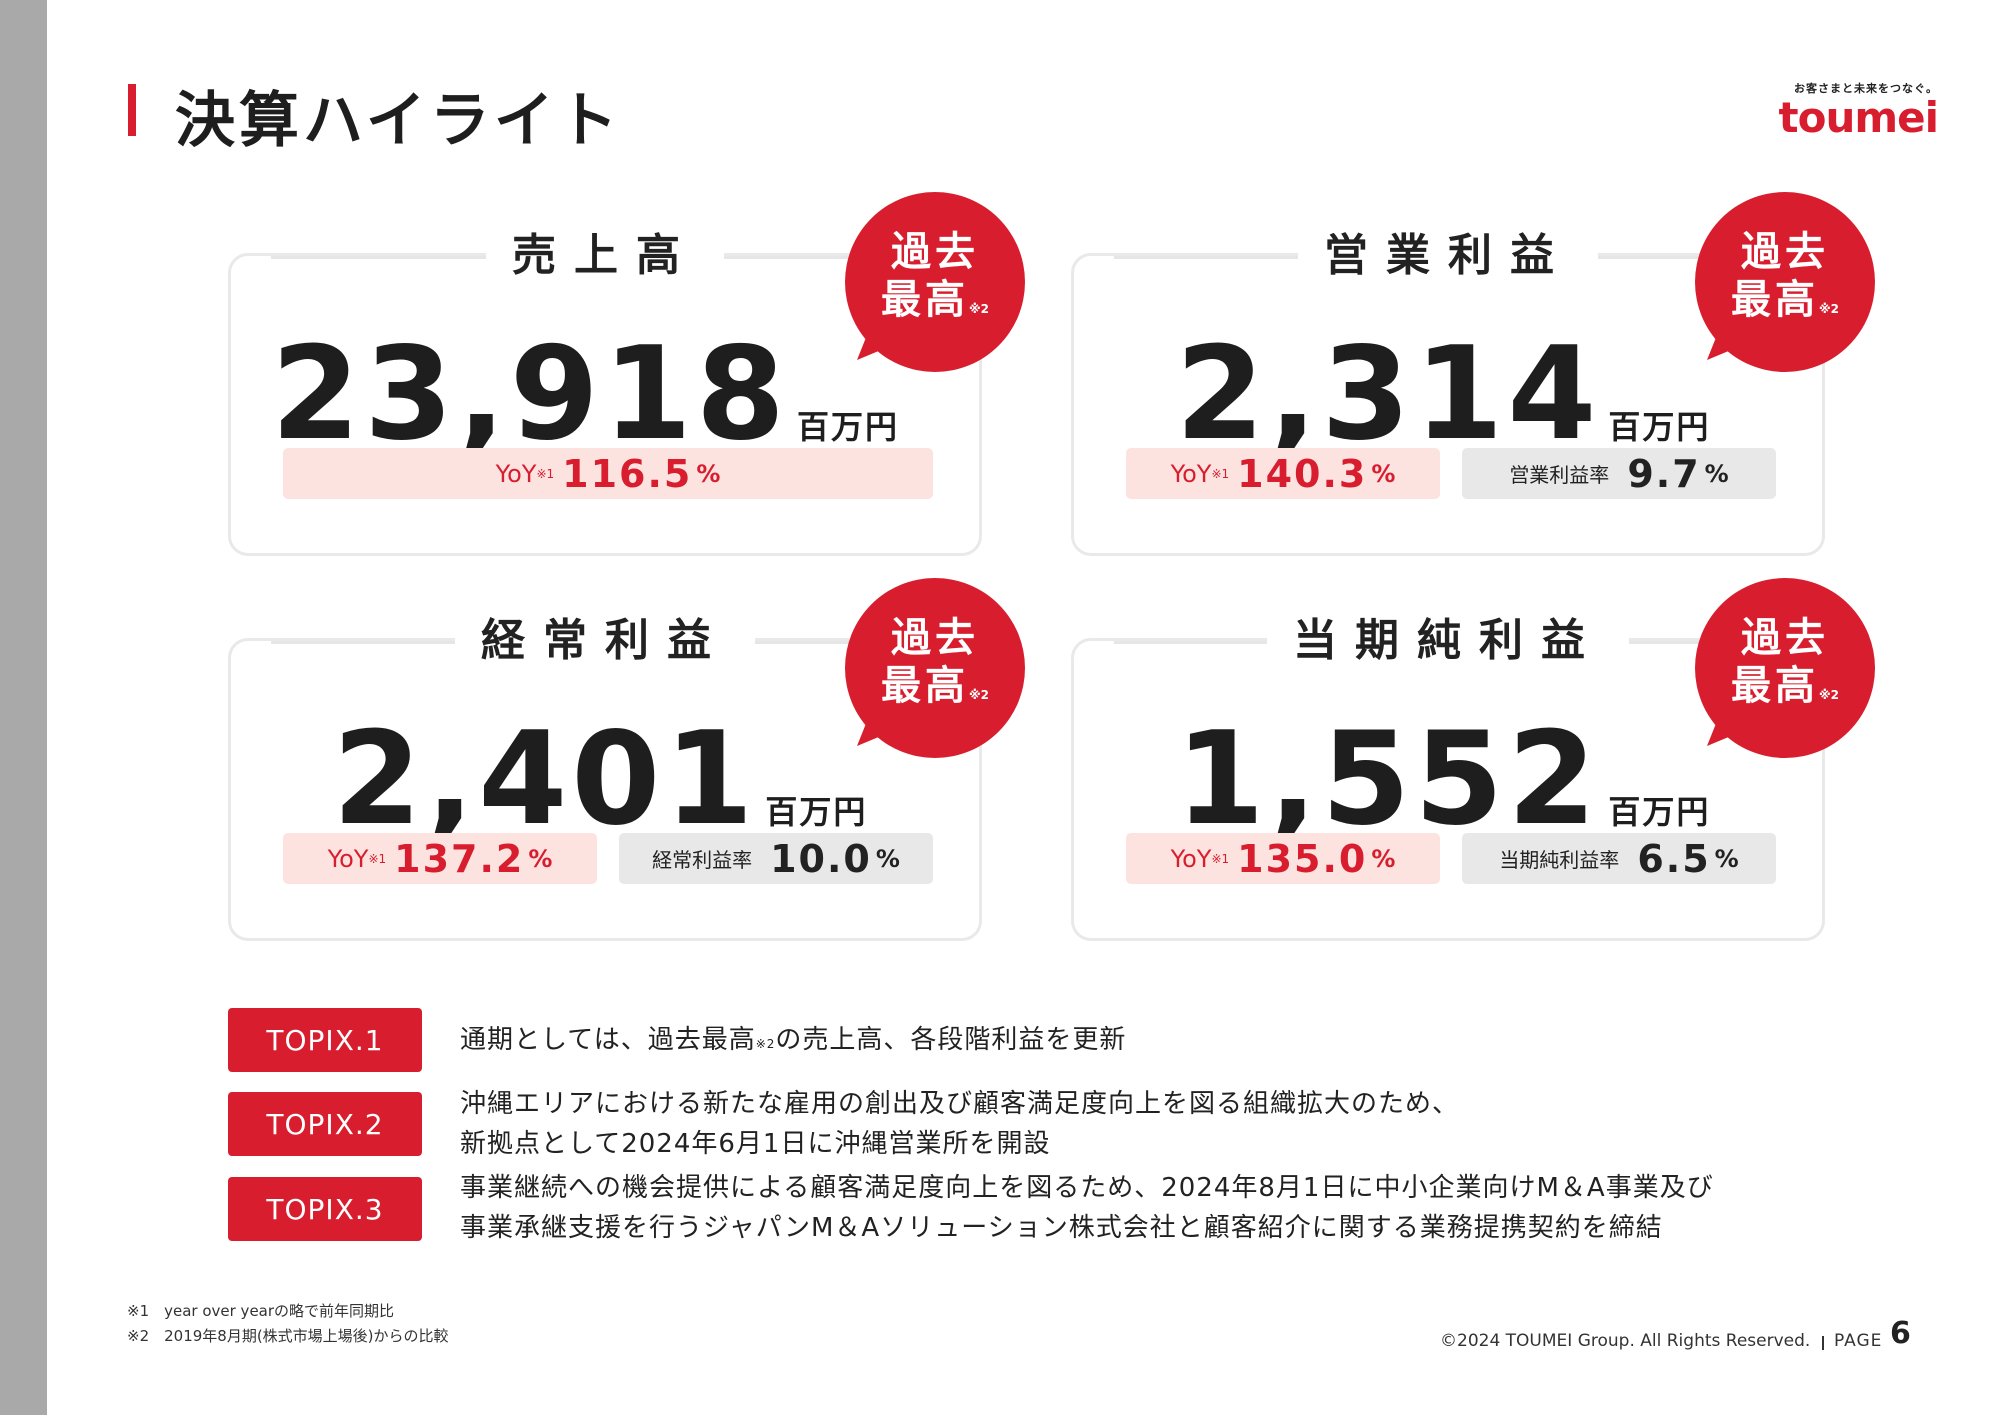 The width and height of the screenshot is (2000, 1415). I want to click on topix-2-line: 沖縄エリアにおける新たな雇用の創出及び顧客満足度向上を図る組織拡大のため、, so click(960, 1104).